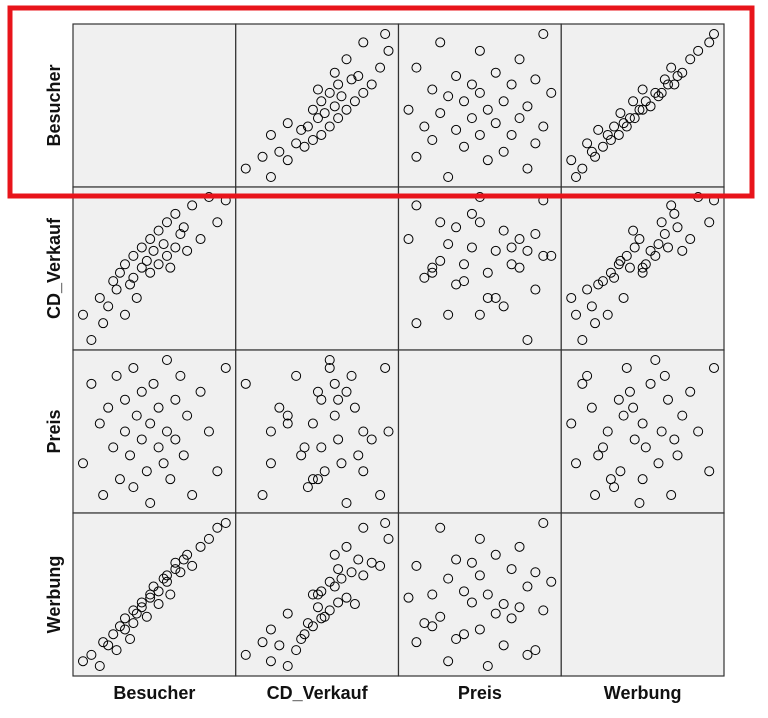  What do you see at coordinates (154, 693) in the screenshot?
I see `column-label: Besucher` at bounding box center [154, 693].